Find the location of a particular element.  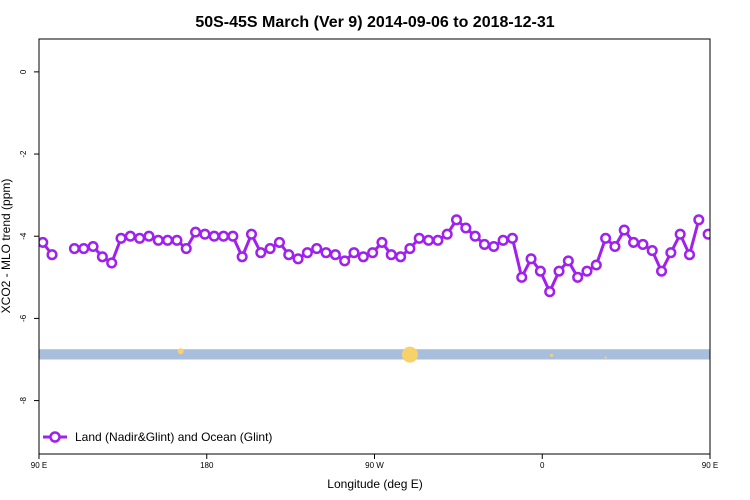

y-tick-label-4: -8 is located at coordinates (23, 400).